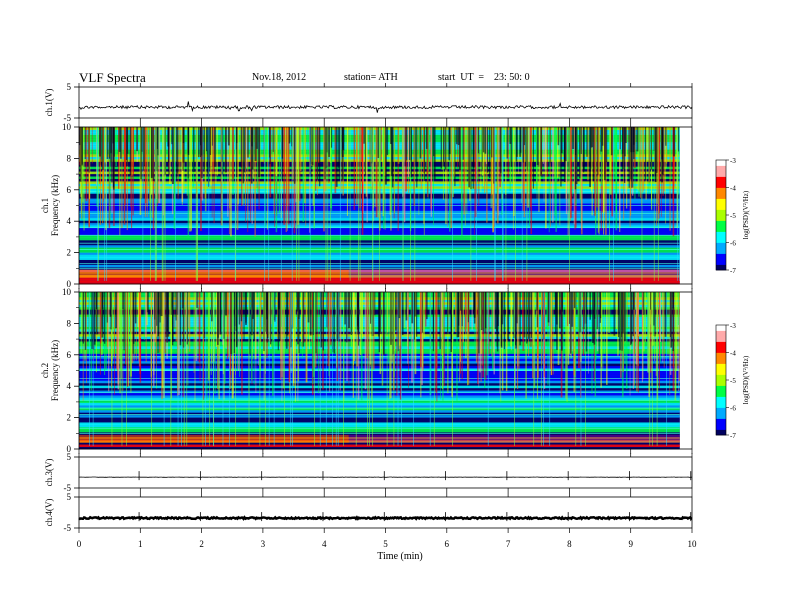 The width and height of the screenshot is (792, 612). Describe the element at coordinates (67, 127) in the screenshot. I see `y-tick-label: 10` at that location.